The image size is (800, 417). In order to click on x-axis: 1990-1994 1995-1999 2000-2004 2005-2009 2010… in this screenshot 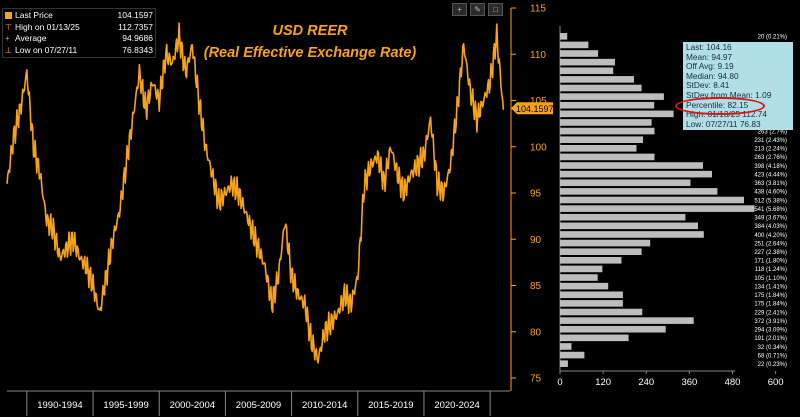, I will do `click(258, 403)`.